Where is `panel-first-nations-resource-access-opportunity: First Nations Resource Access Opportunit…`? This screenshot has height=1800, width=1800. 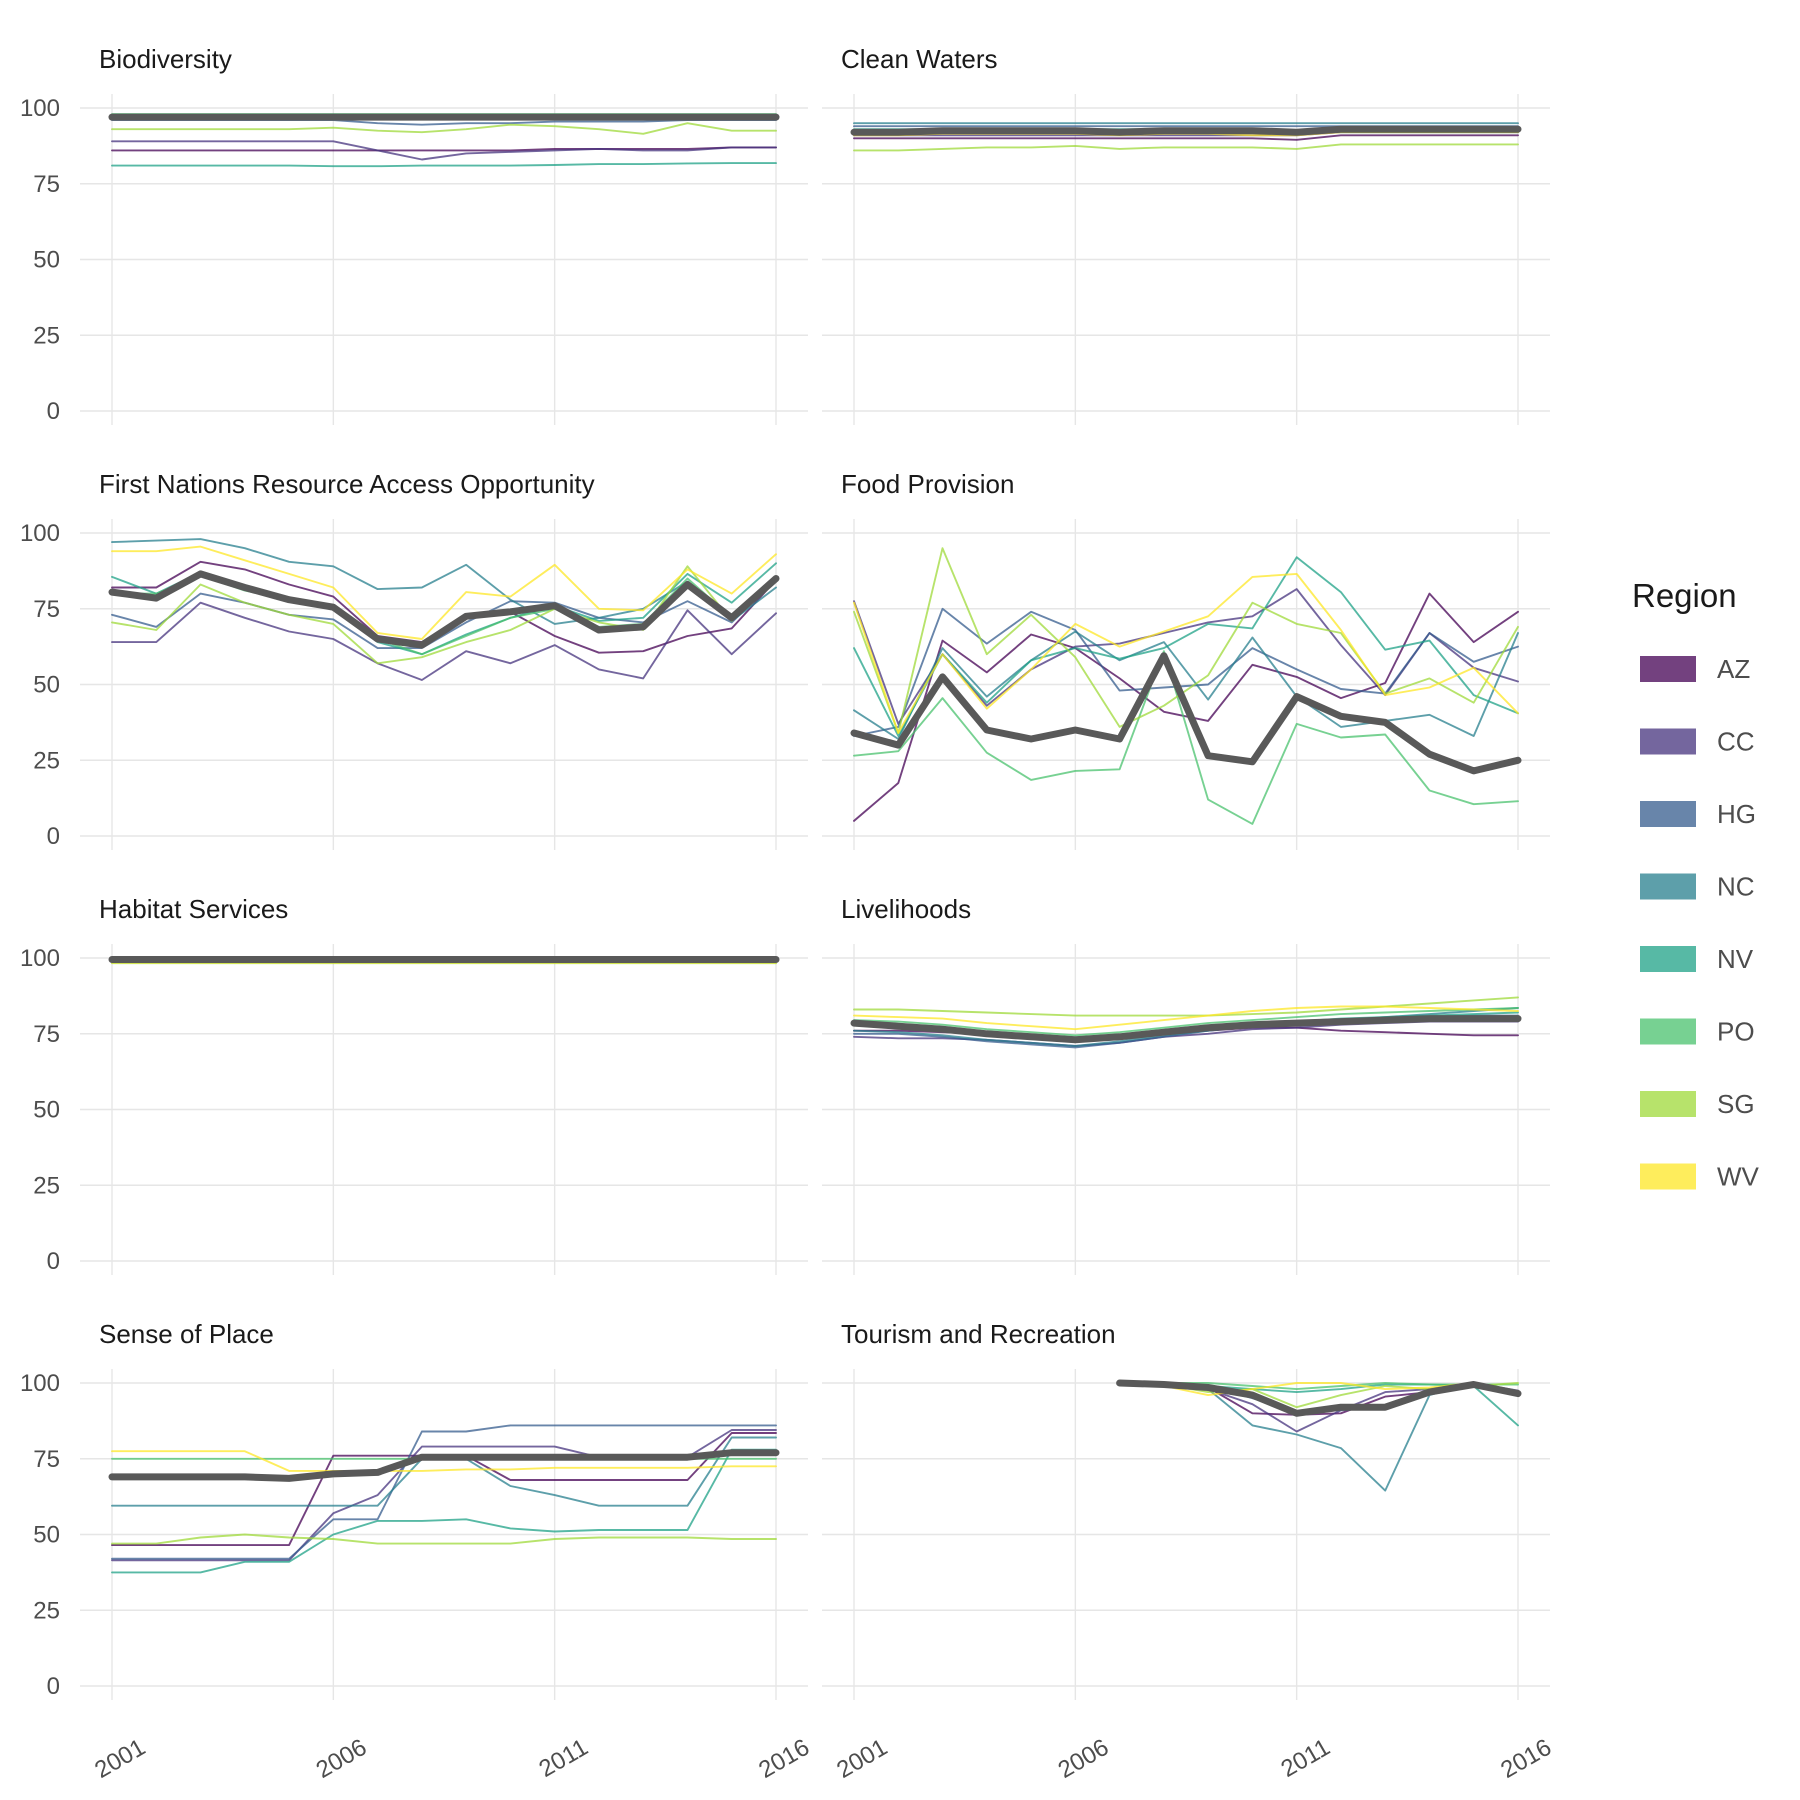 panel-first-nations-resource-access-opportunity: First Nations Resource Access Opportunit… is located at coordinates (414, 659).